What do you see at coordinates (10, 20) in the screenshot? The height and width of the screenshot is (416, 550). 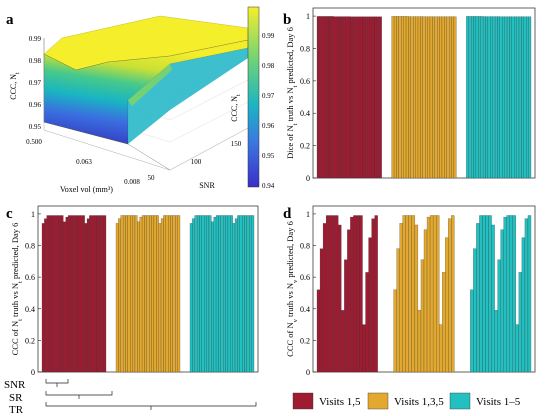 I see `panel-label-a: a` at bounding box center [10, 20].